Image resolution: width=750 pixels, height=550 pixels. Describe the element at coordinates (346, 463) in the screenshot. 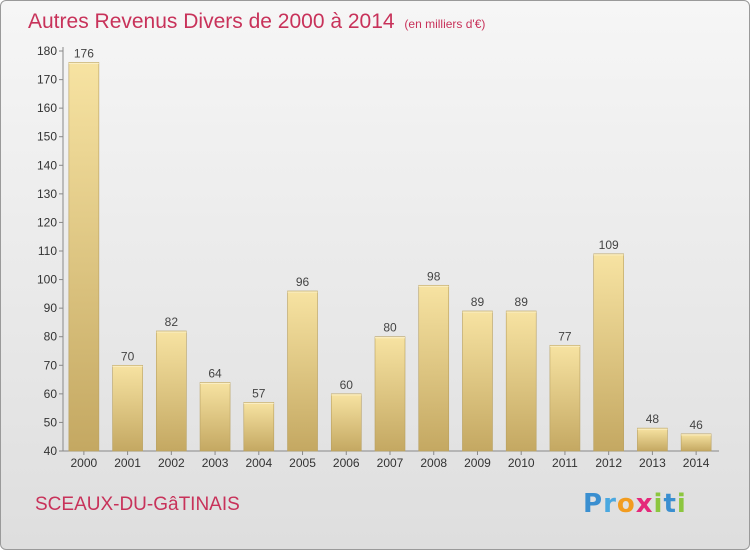

I see `x-tick-label: 2006` at that location.